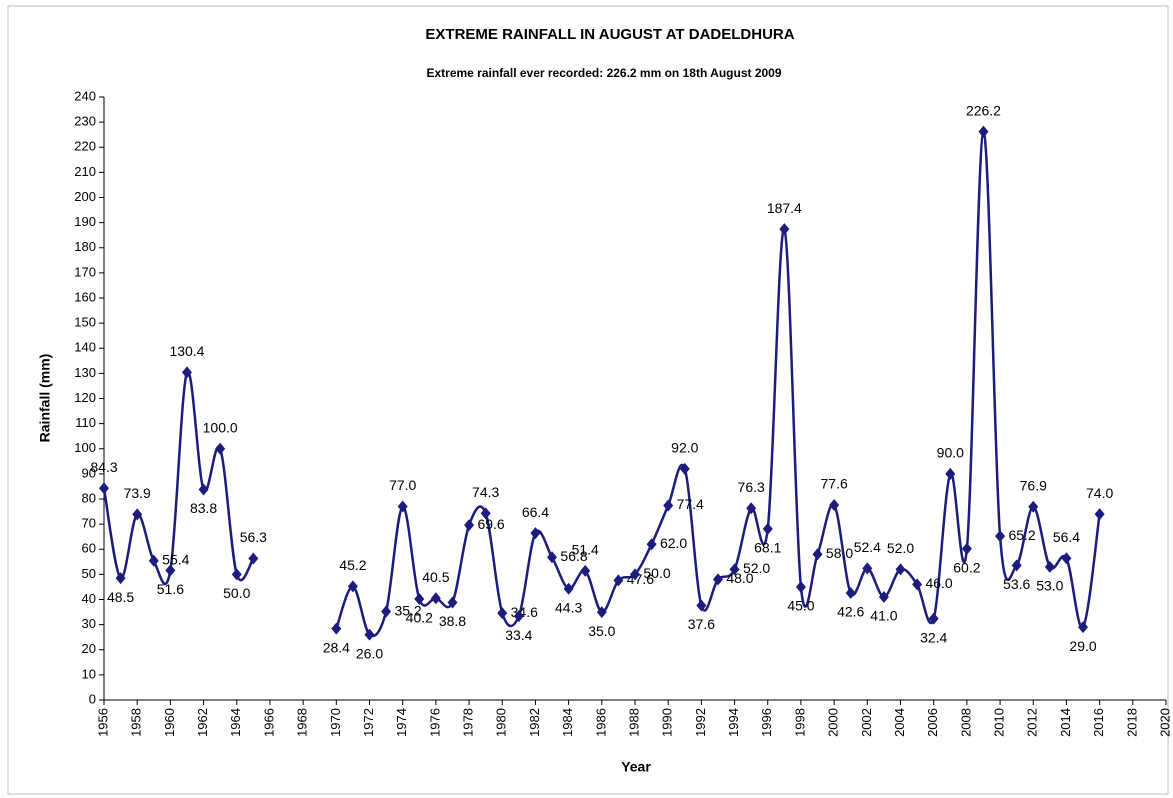 This screenshot has width=1173, height=798. I want to click on y-tick-label: 80, so click(89, 497).